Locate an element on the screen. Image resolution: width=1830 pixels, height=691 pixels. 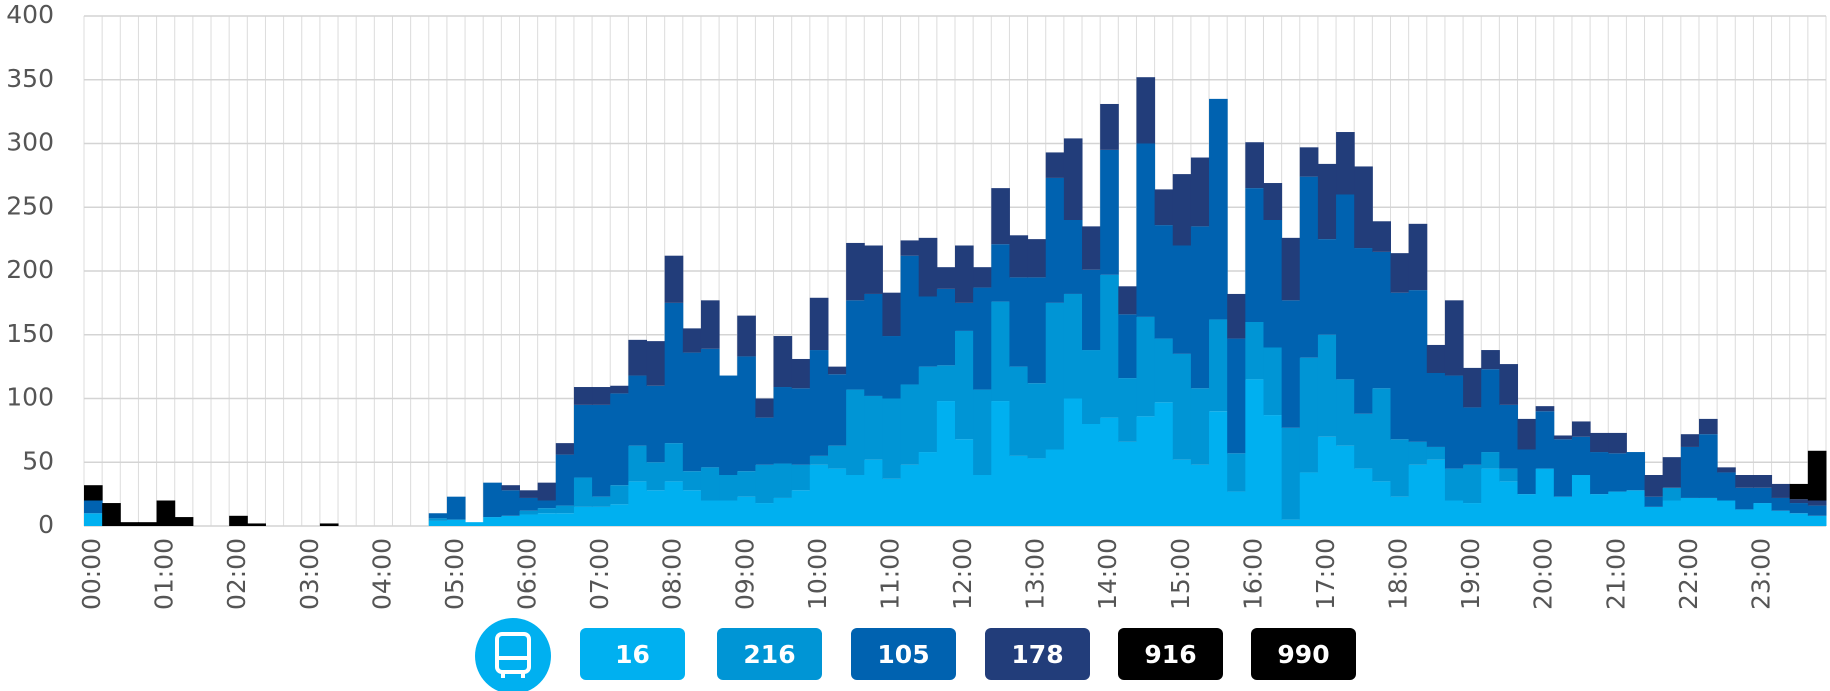
y-tick-label: 100 is located at coordinates (30, 397).